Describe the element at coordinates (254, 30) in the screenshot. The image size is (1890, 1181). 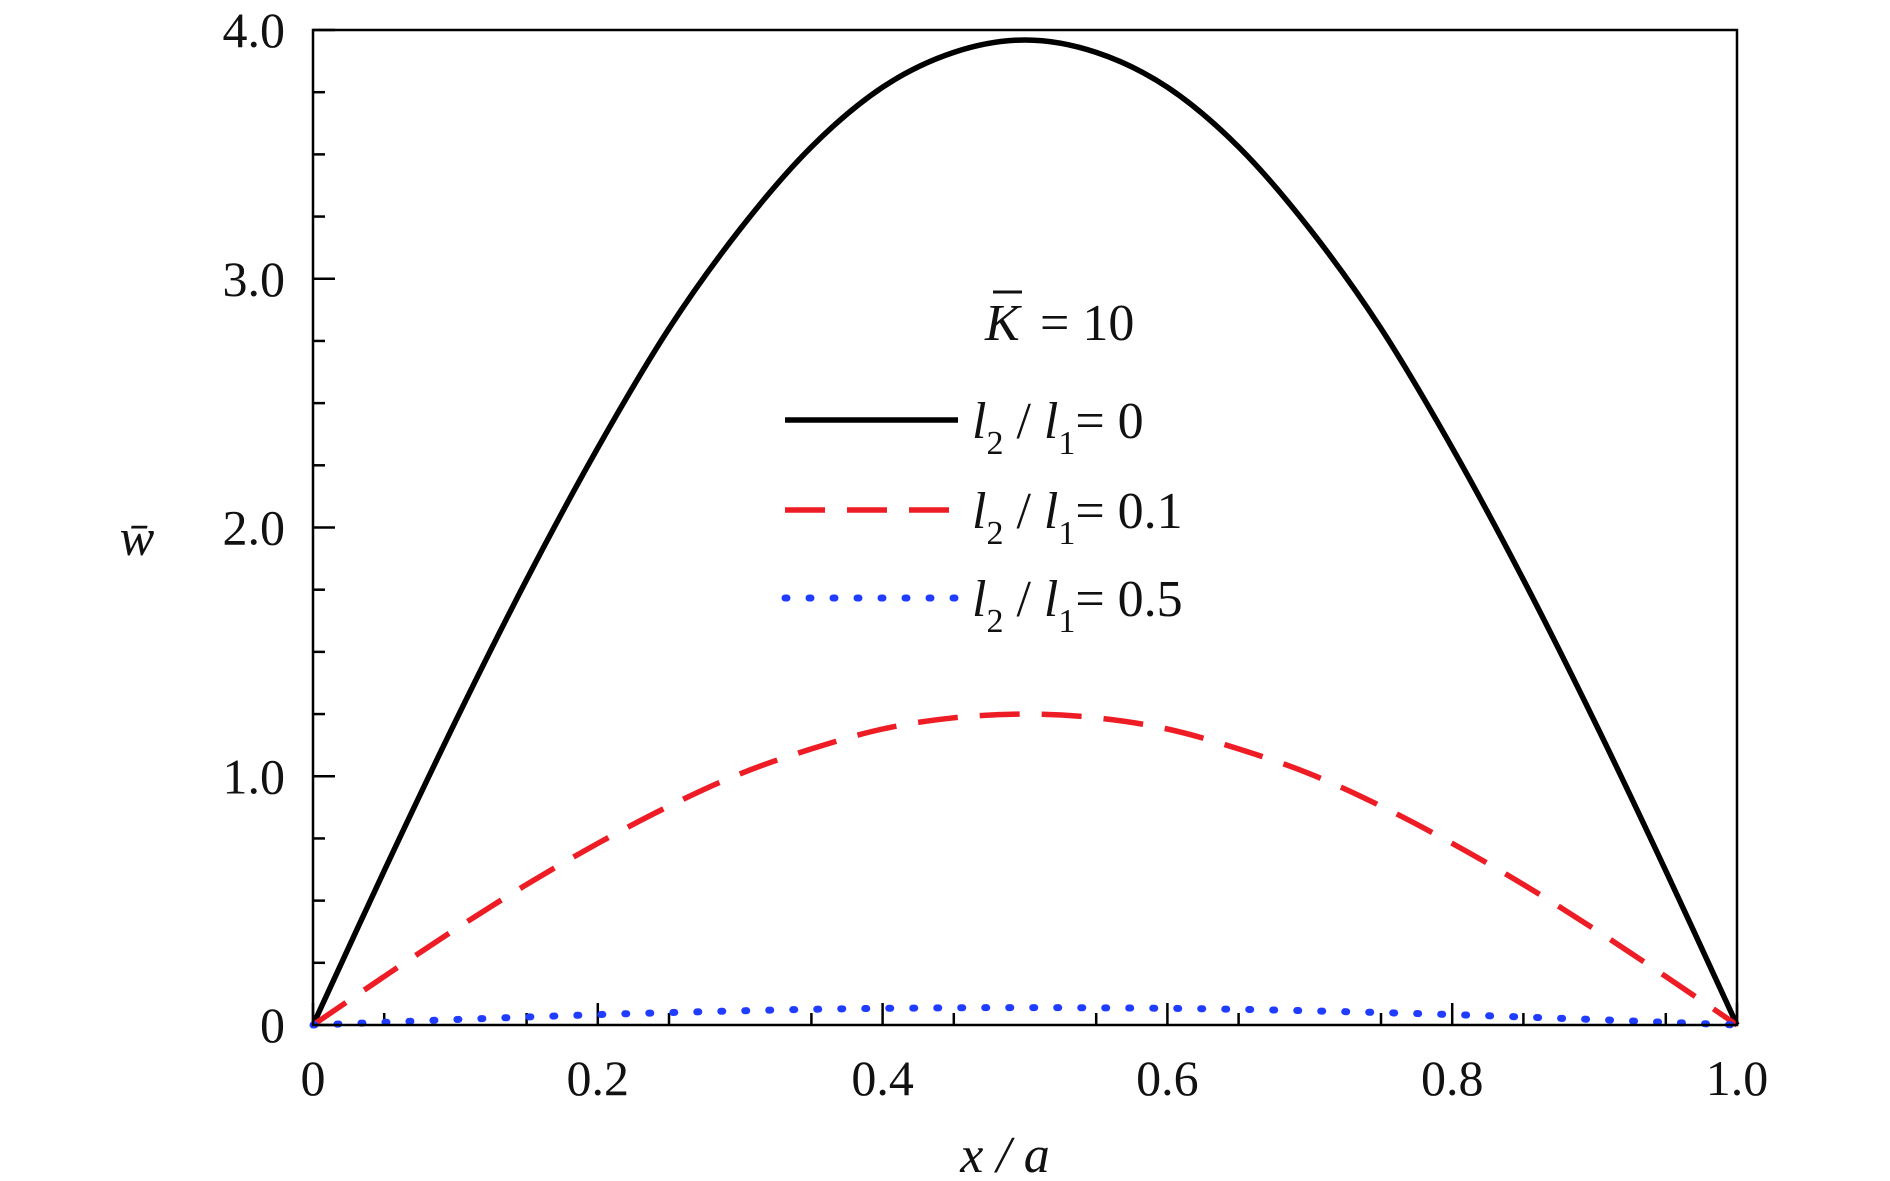
I see `y-tick-label: 4.0` at that location.